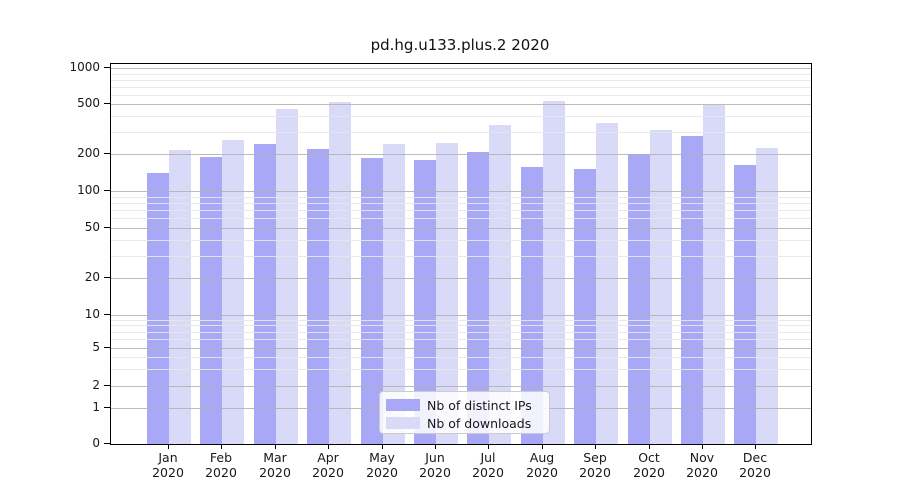  Describe the element at coordinates (92, 314) in the screenshot. I see `y-tick-label-10: 10` at that location.